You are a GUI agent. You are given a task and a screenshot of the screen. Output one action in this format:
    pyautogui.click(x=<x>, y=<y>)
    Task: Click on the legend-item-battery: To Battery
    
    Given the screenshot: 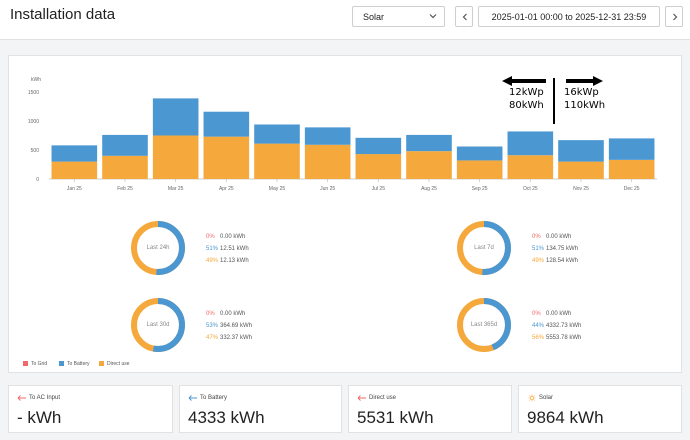 What is the action you would take?
    pyautogui.click(x=74, y=364)
    